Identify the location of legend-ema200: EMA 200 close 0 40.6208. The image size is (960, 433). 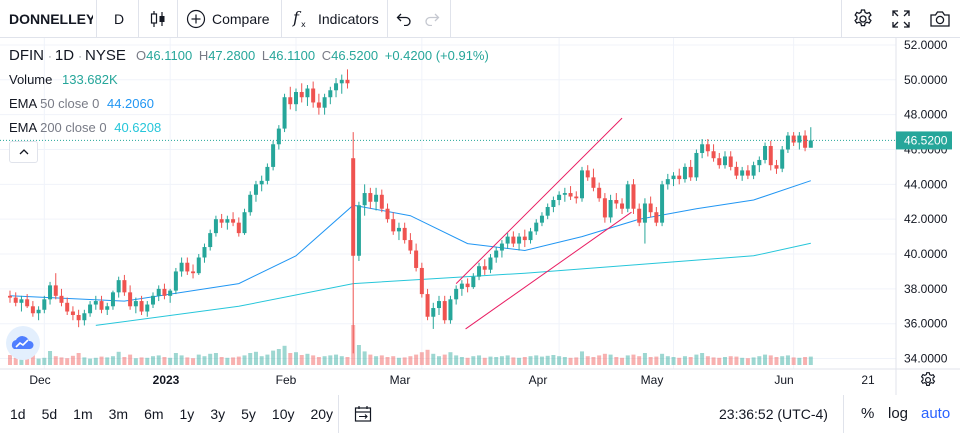
(85, 127).